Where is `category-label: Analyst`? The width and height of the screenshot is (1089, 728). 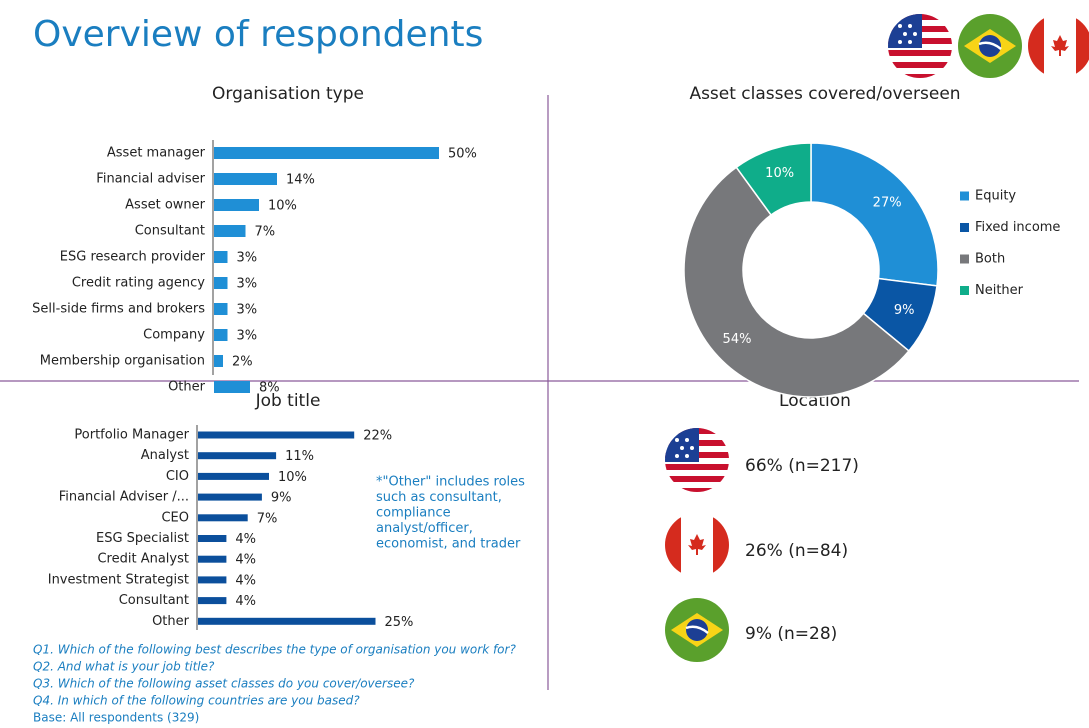
category-label: Analyst is located at coordinates (165, 455).